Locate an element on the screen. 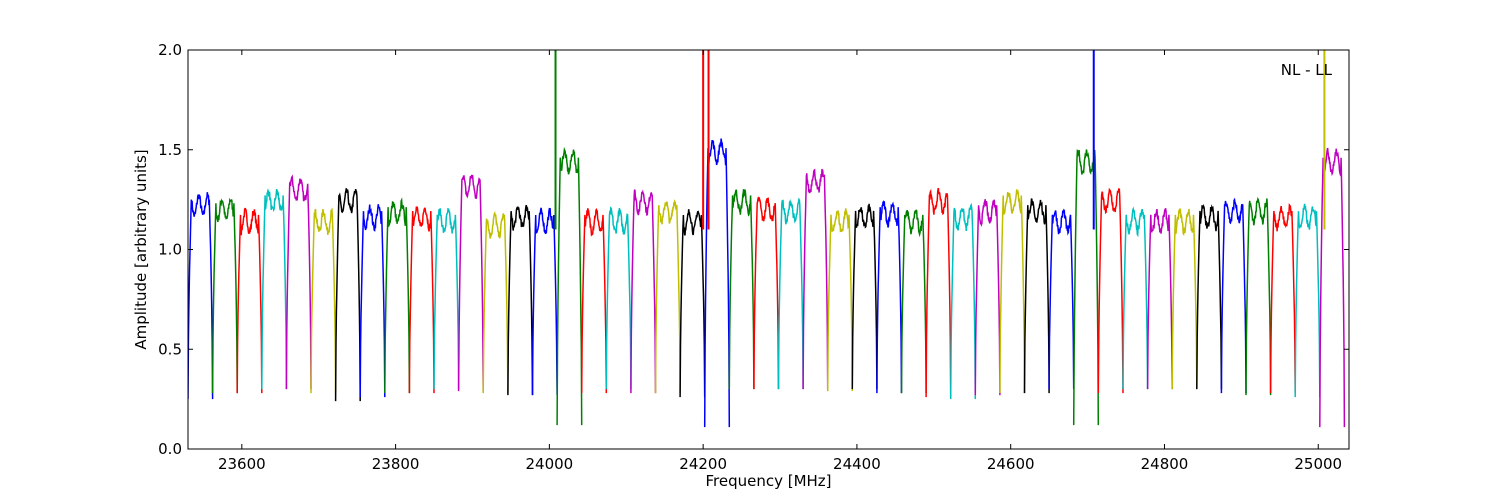 The height and width of the screenshot is (500, 1500). y-axis-label: Amplitude [arbitrary units] is located at coordinates (141, 249).